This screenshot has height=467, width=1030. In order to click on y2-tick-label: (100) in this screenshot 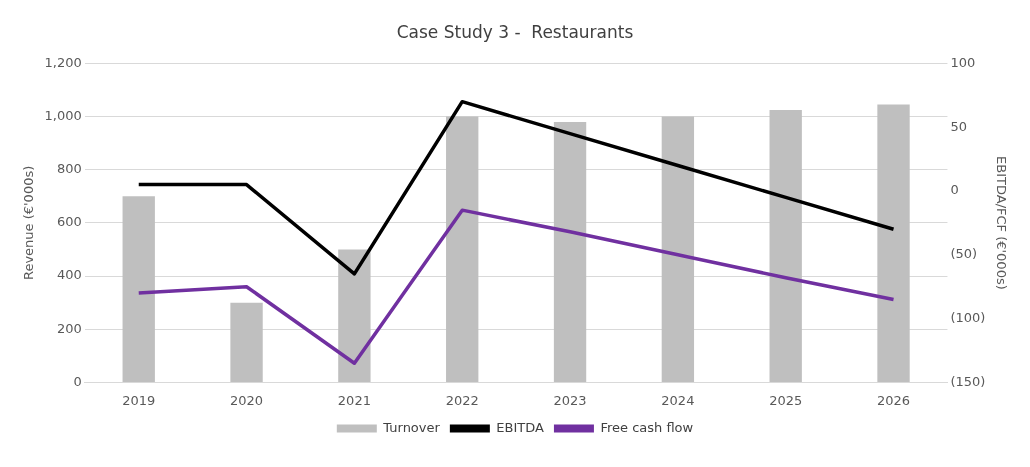, I will do `click(968, 317)`.